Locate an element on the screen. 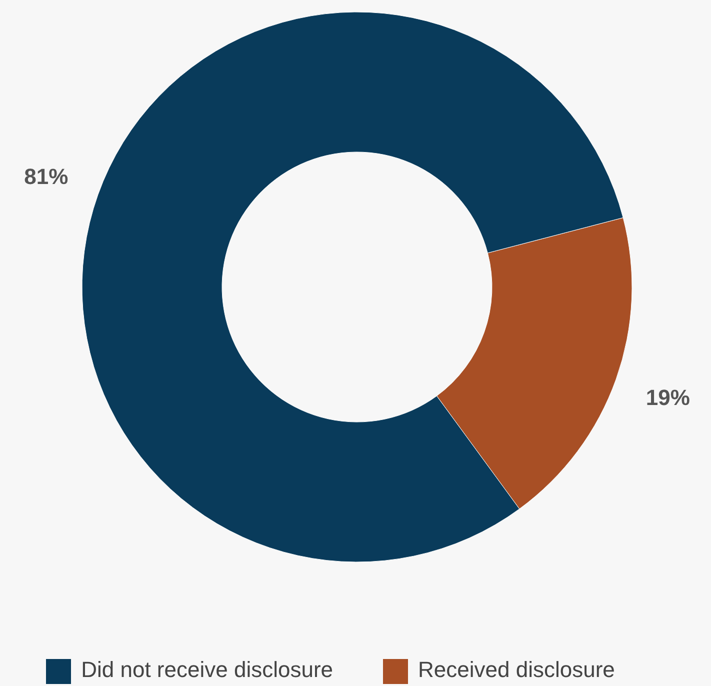 The width and height of the screenshot is (711, 686). data-label: 81% is located at coordinates (46, 176).